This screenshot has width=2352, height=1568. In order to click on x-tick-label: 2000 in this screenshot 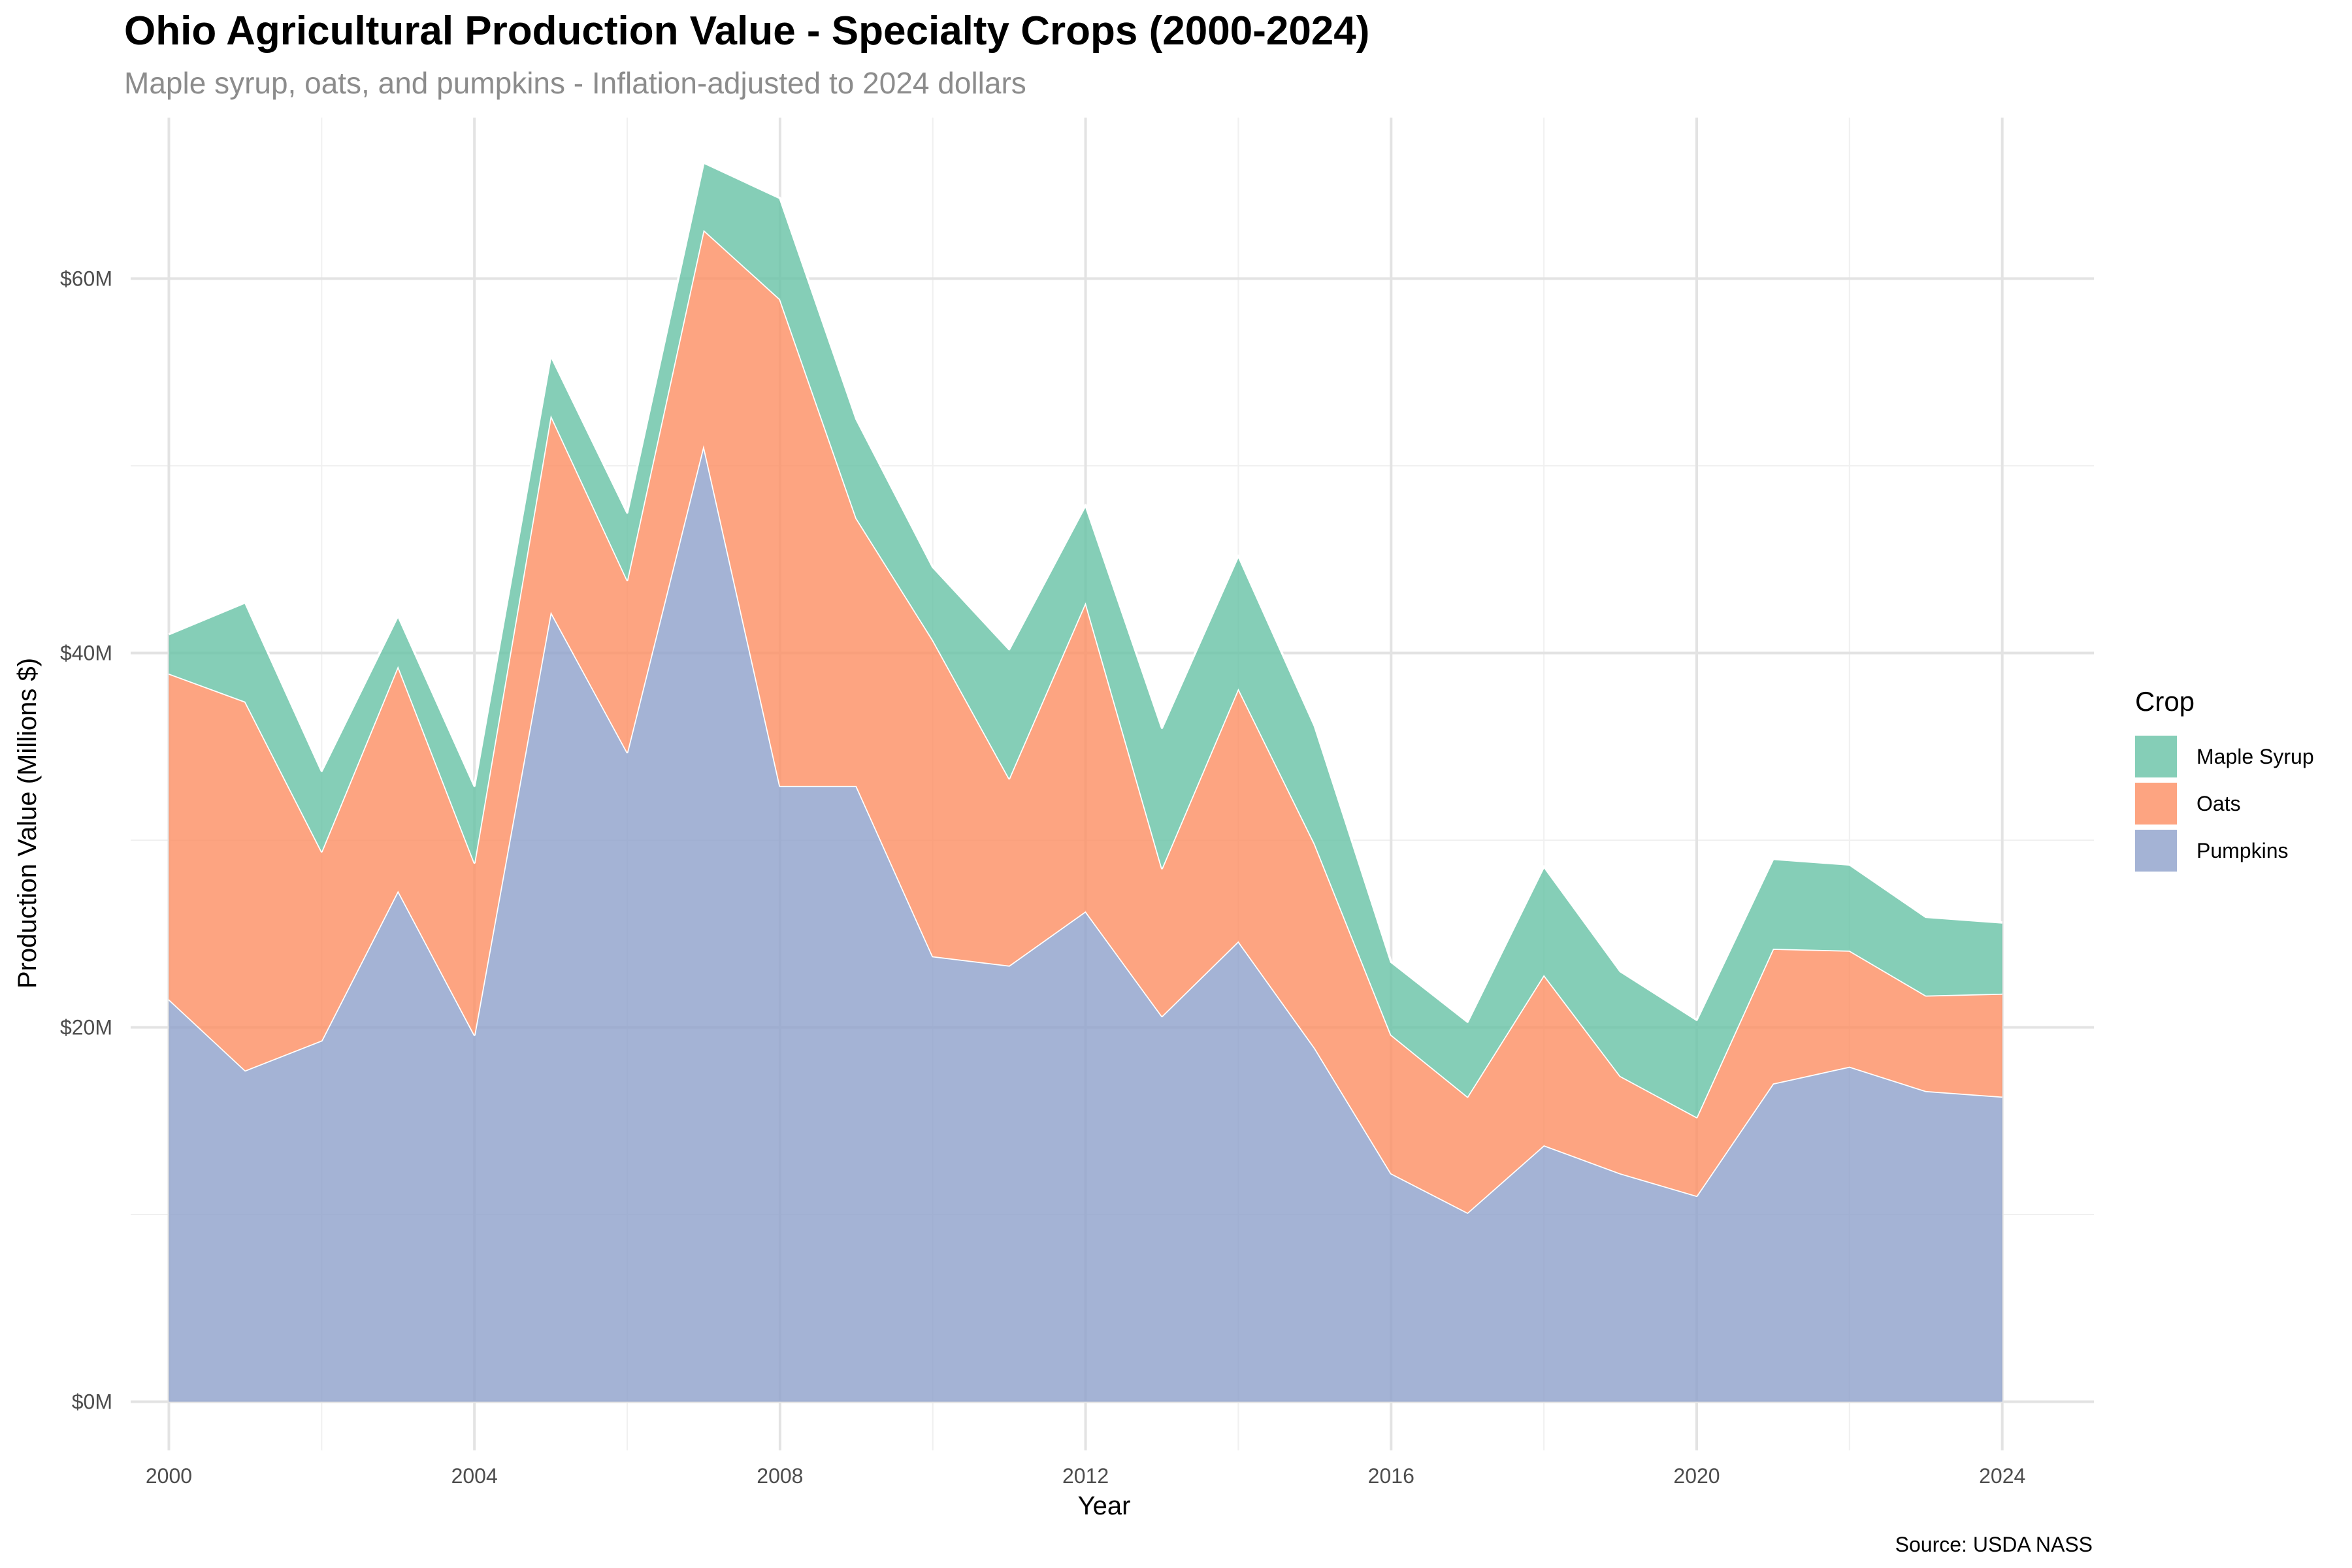, I will do `click(169, 1476)`.